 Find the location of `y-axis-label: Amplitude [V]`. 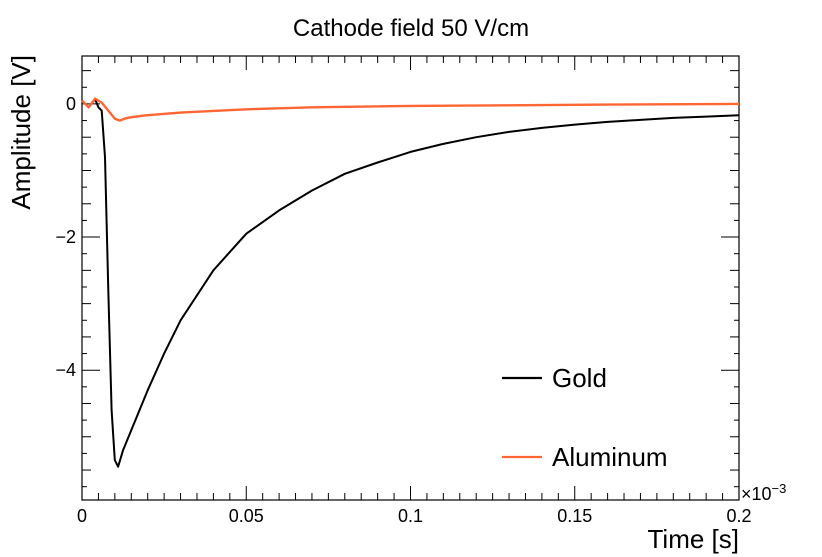

y-axis-label: Amplitude [V] is located at coordinates (21, 132).